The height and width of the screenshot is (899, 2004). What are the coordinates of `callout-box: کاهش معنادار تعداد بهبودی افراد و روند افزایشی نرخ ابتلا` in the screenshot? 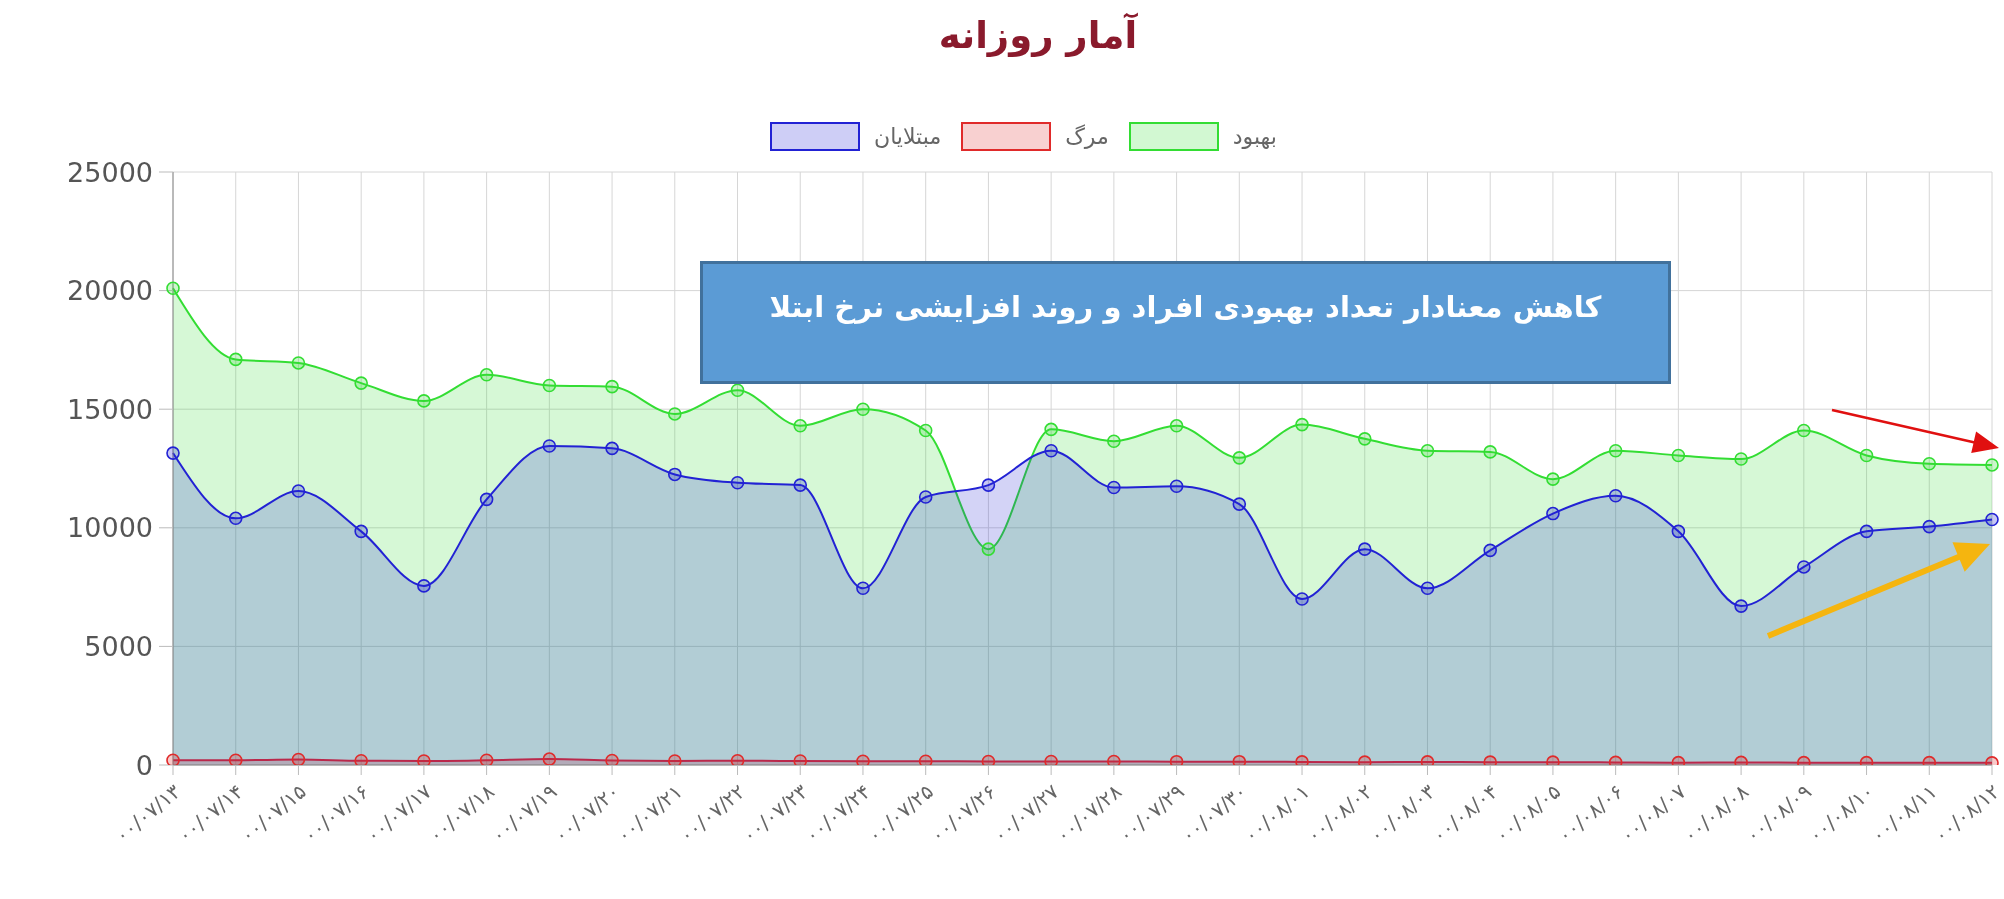 It's located at (1185, 322).